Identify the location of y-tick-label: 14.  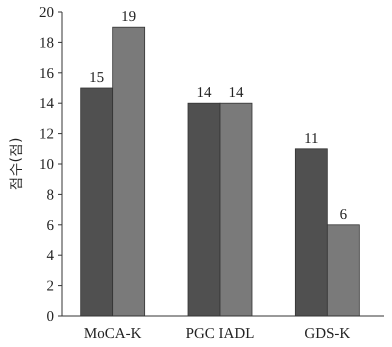
(46, 104).